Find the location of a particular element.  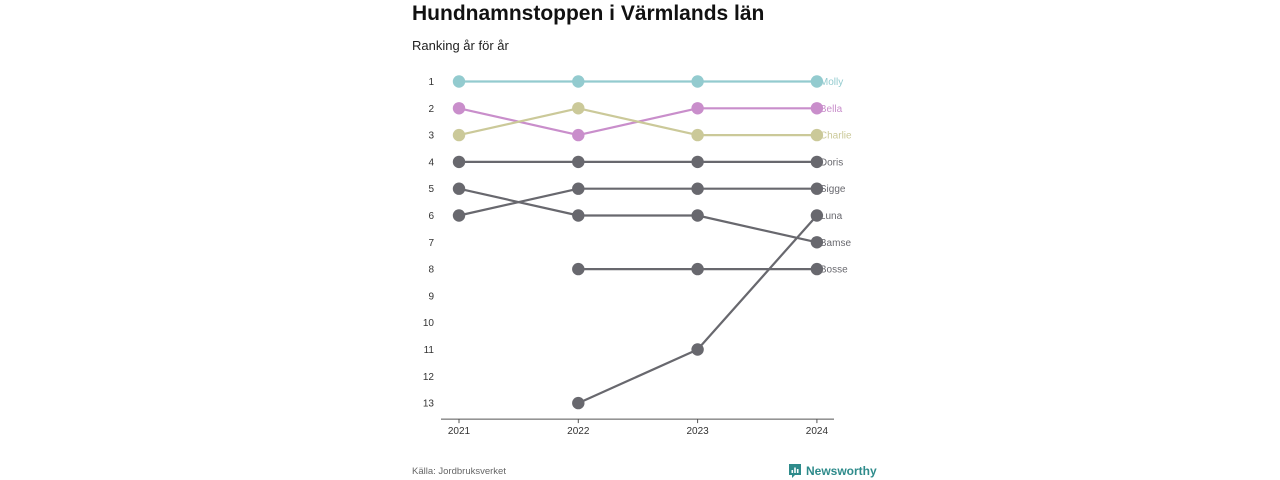

y-tick-label-2: 2 is located at coordinates (431, 109).